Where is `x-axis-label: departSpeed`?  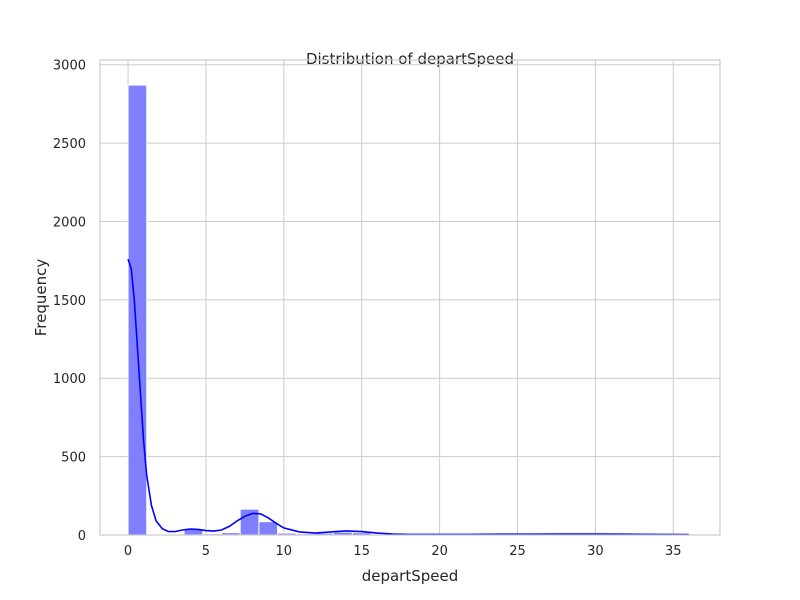
x-axis-label: departSpeed is located at coordinates (410, 576).